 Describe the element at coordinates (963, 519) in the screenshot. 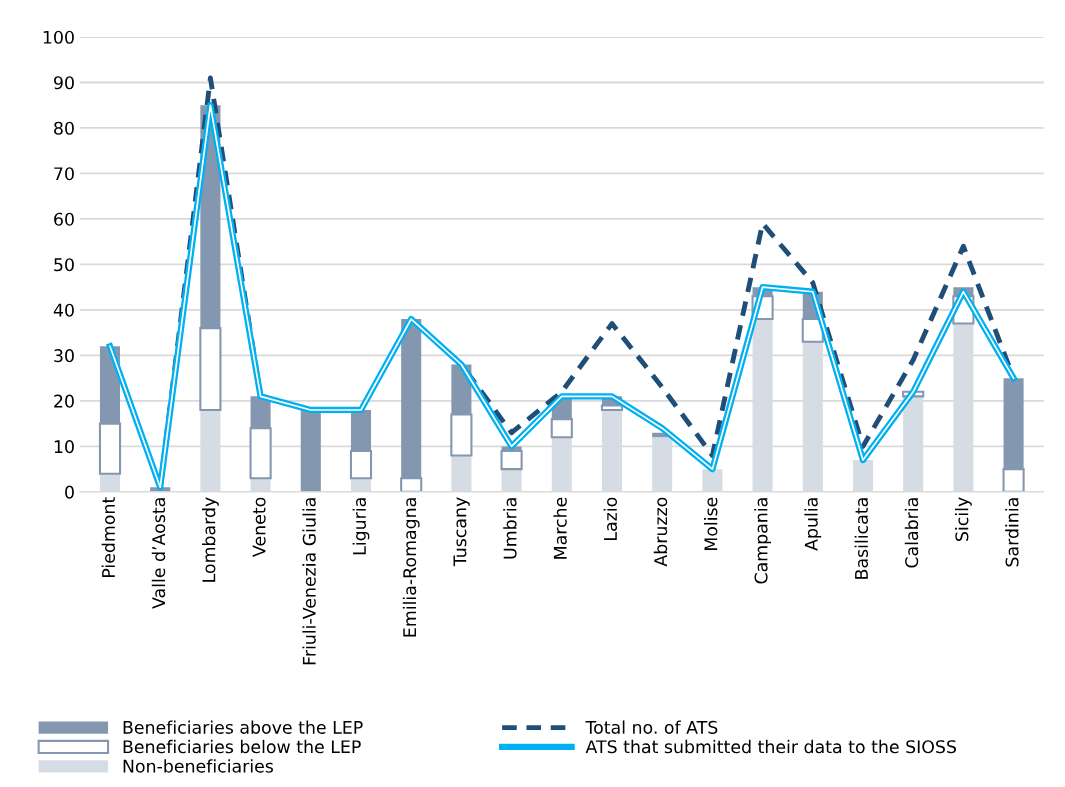

I see `x-tick-label: Sicily` at that location.